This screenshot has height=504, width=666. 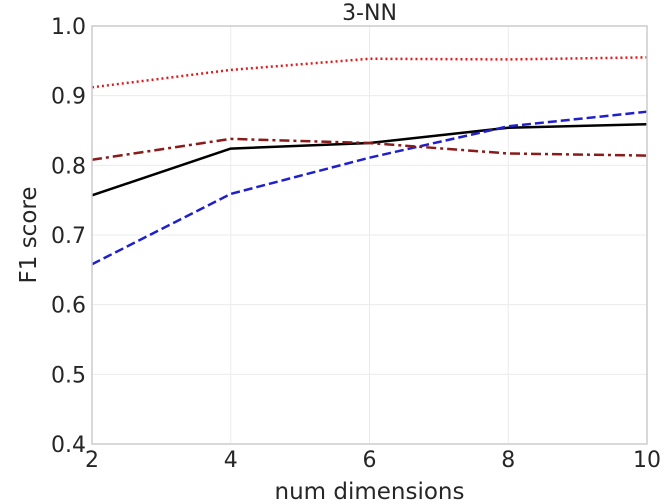 What do you see at coordinates (68, 445) in the screenshot?
I see `y-tick-label: 0.4` at bounding box center [68, 445].